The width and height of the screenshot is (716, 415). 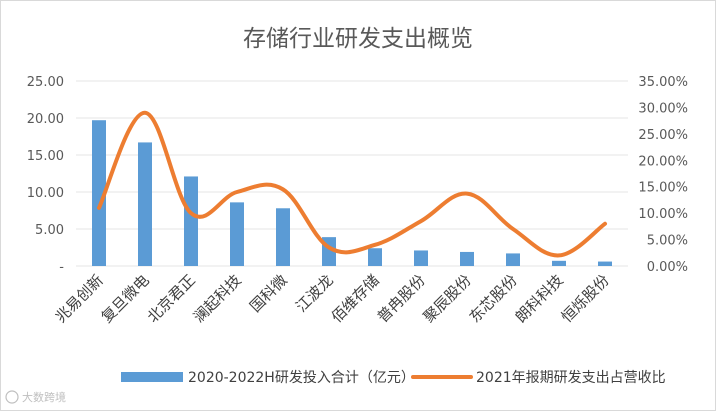 I want to click on watermark-text: 大数跨境, so click(x=44, y=397).